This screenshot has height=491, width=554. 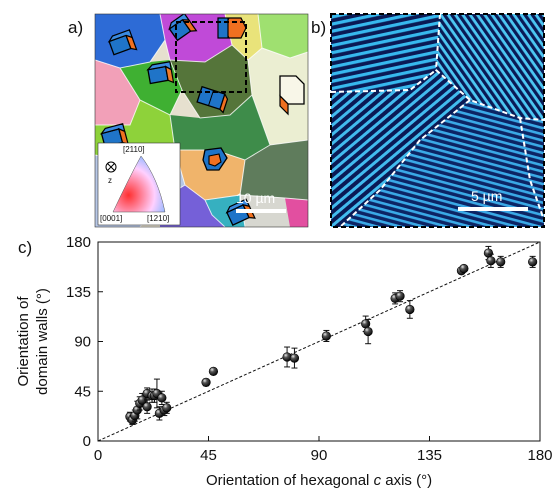 What do you see at coordinates (211, 57) in the screenshot?
I see `zoom-region-box` at bounding box center [211, 57].